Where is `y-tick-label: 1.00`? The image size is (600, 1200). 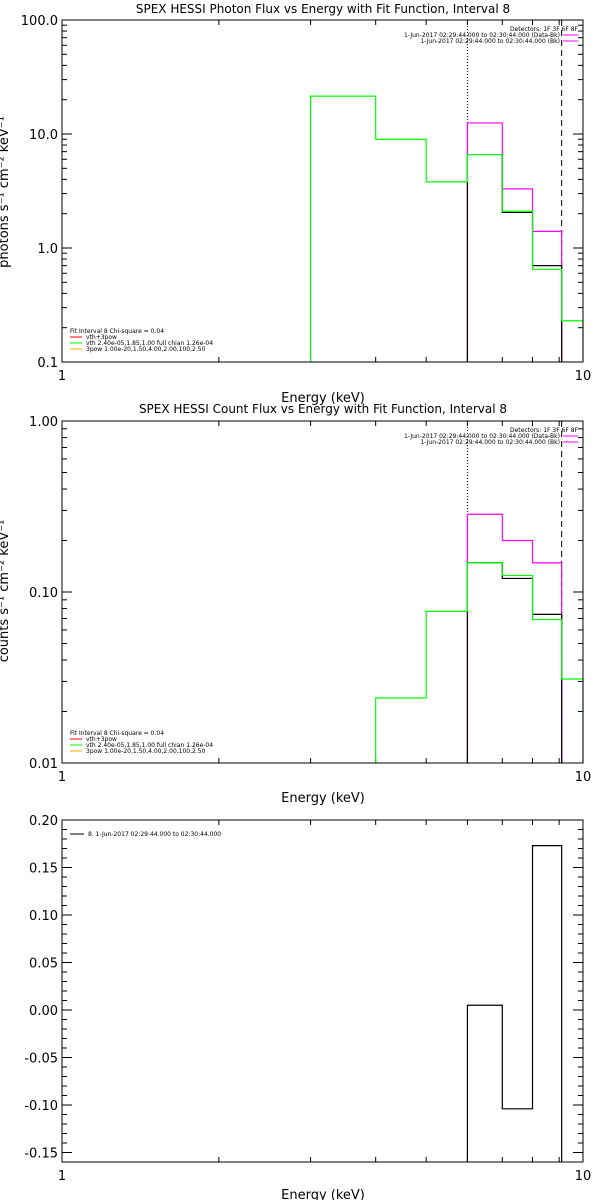
y-tick-label: 1.00 is located at coordinates (43, 422).